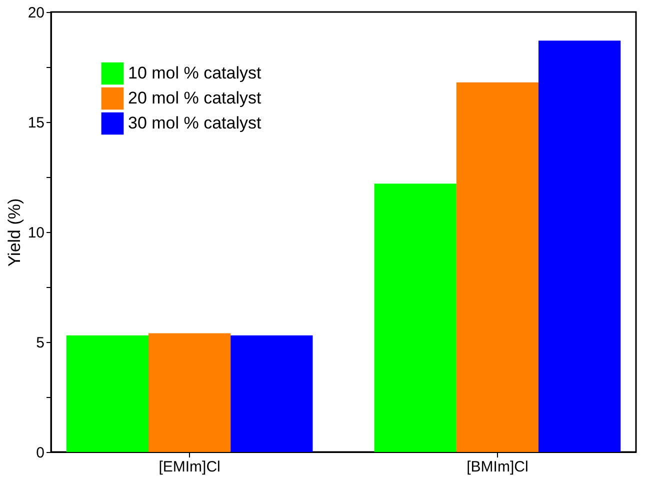 The height and width of the screenshot is (490, 666). I want to click on x-tick-label: [BMIm]Cl, so click(497, 467).